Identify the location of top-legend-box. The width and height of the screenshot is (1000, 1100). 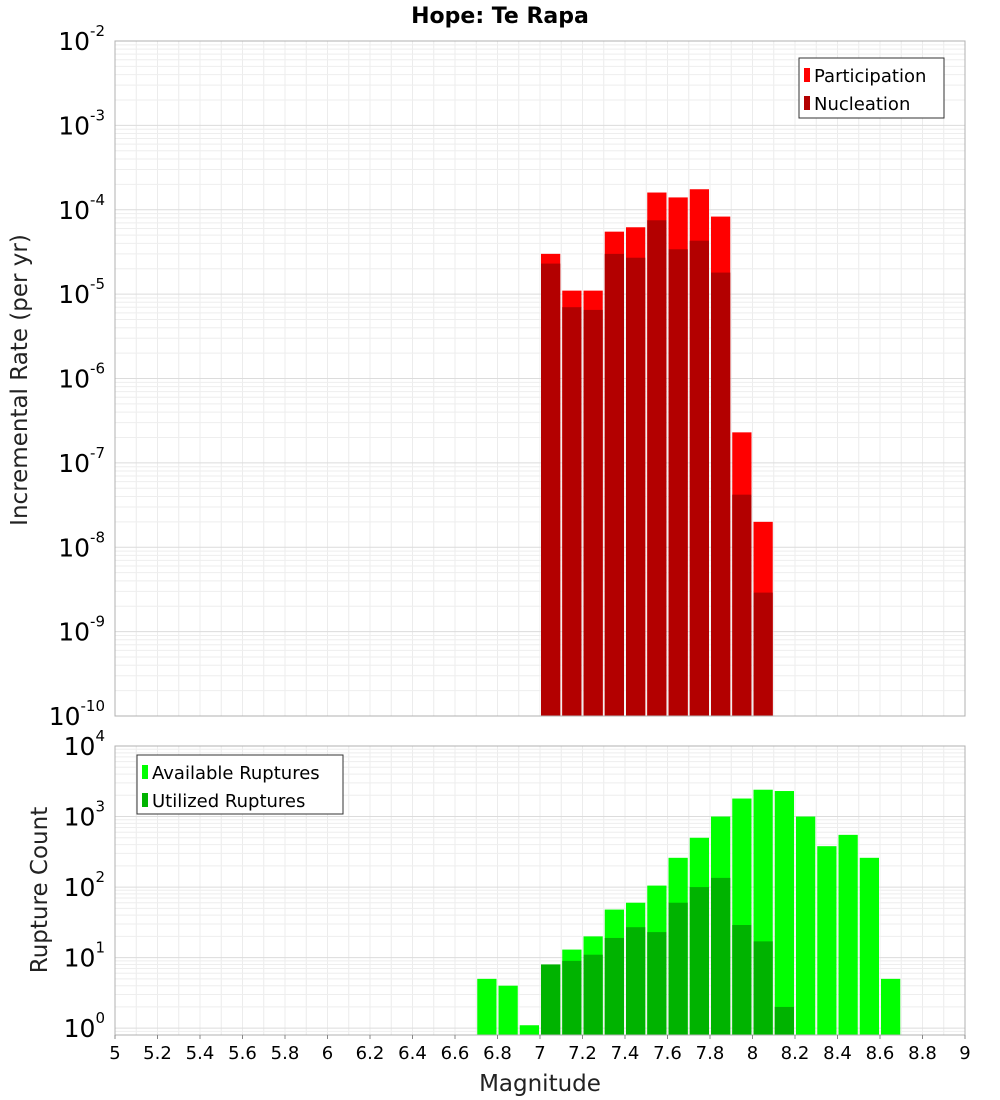
(871, 88).